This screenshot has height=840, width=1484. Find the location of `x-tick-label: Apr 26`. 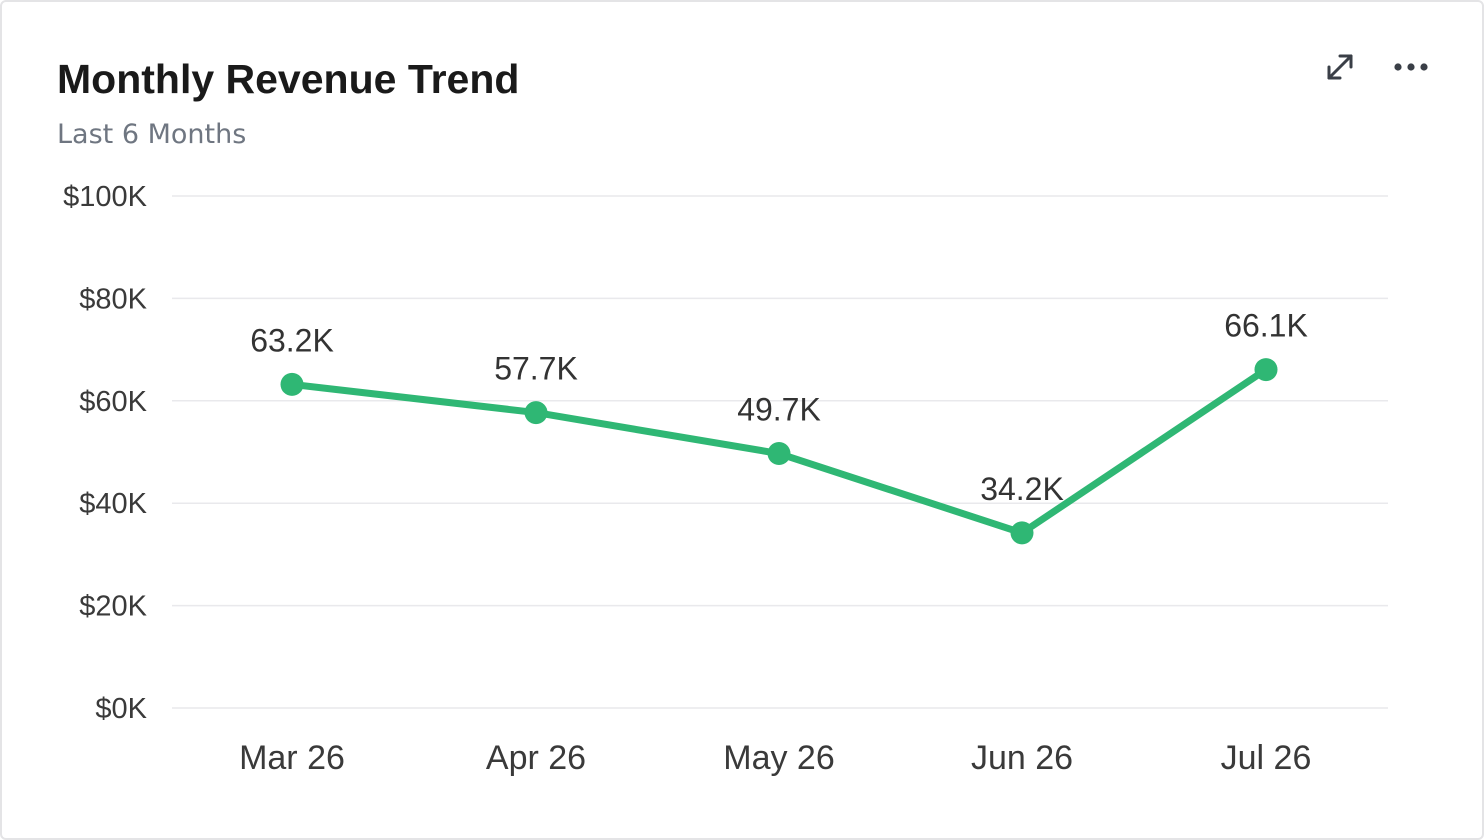

x-tick-label: Apr 26 is located at coordinates (536, 758).